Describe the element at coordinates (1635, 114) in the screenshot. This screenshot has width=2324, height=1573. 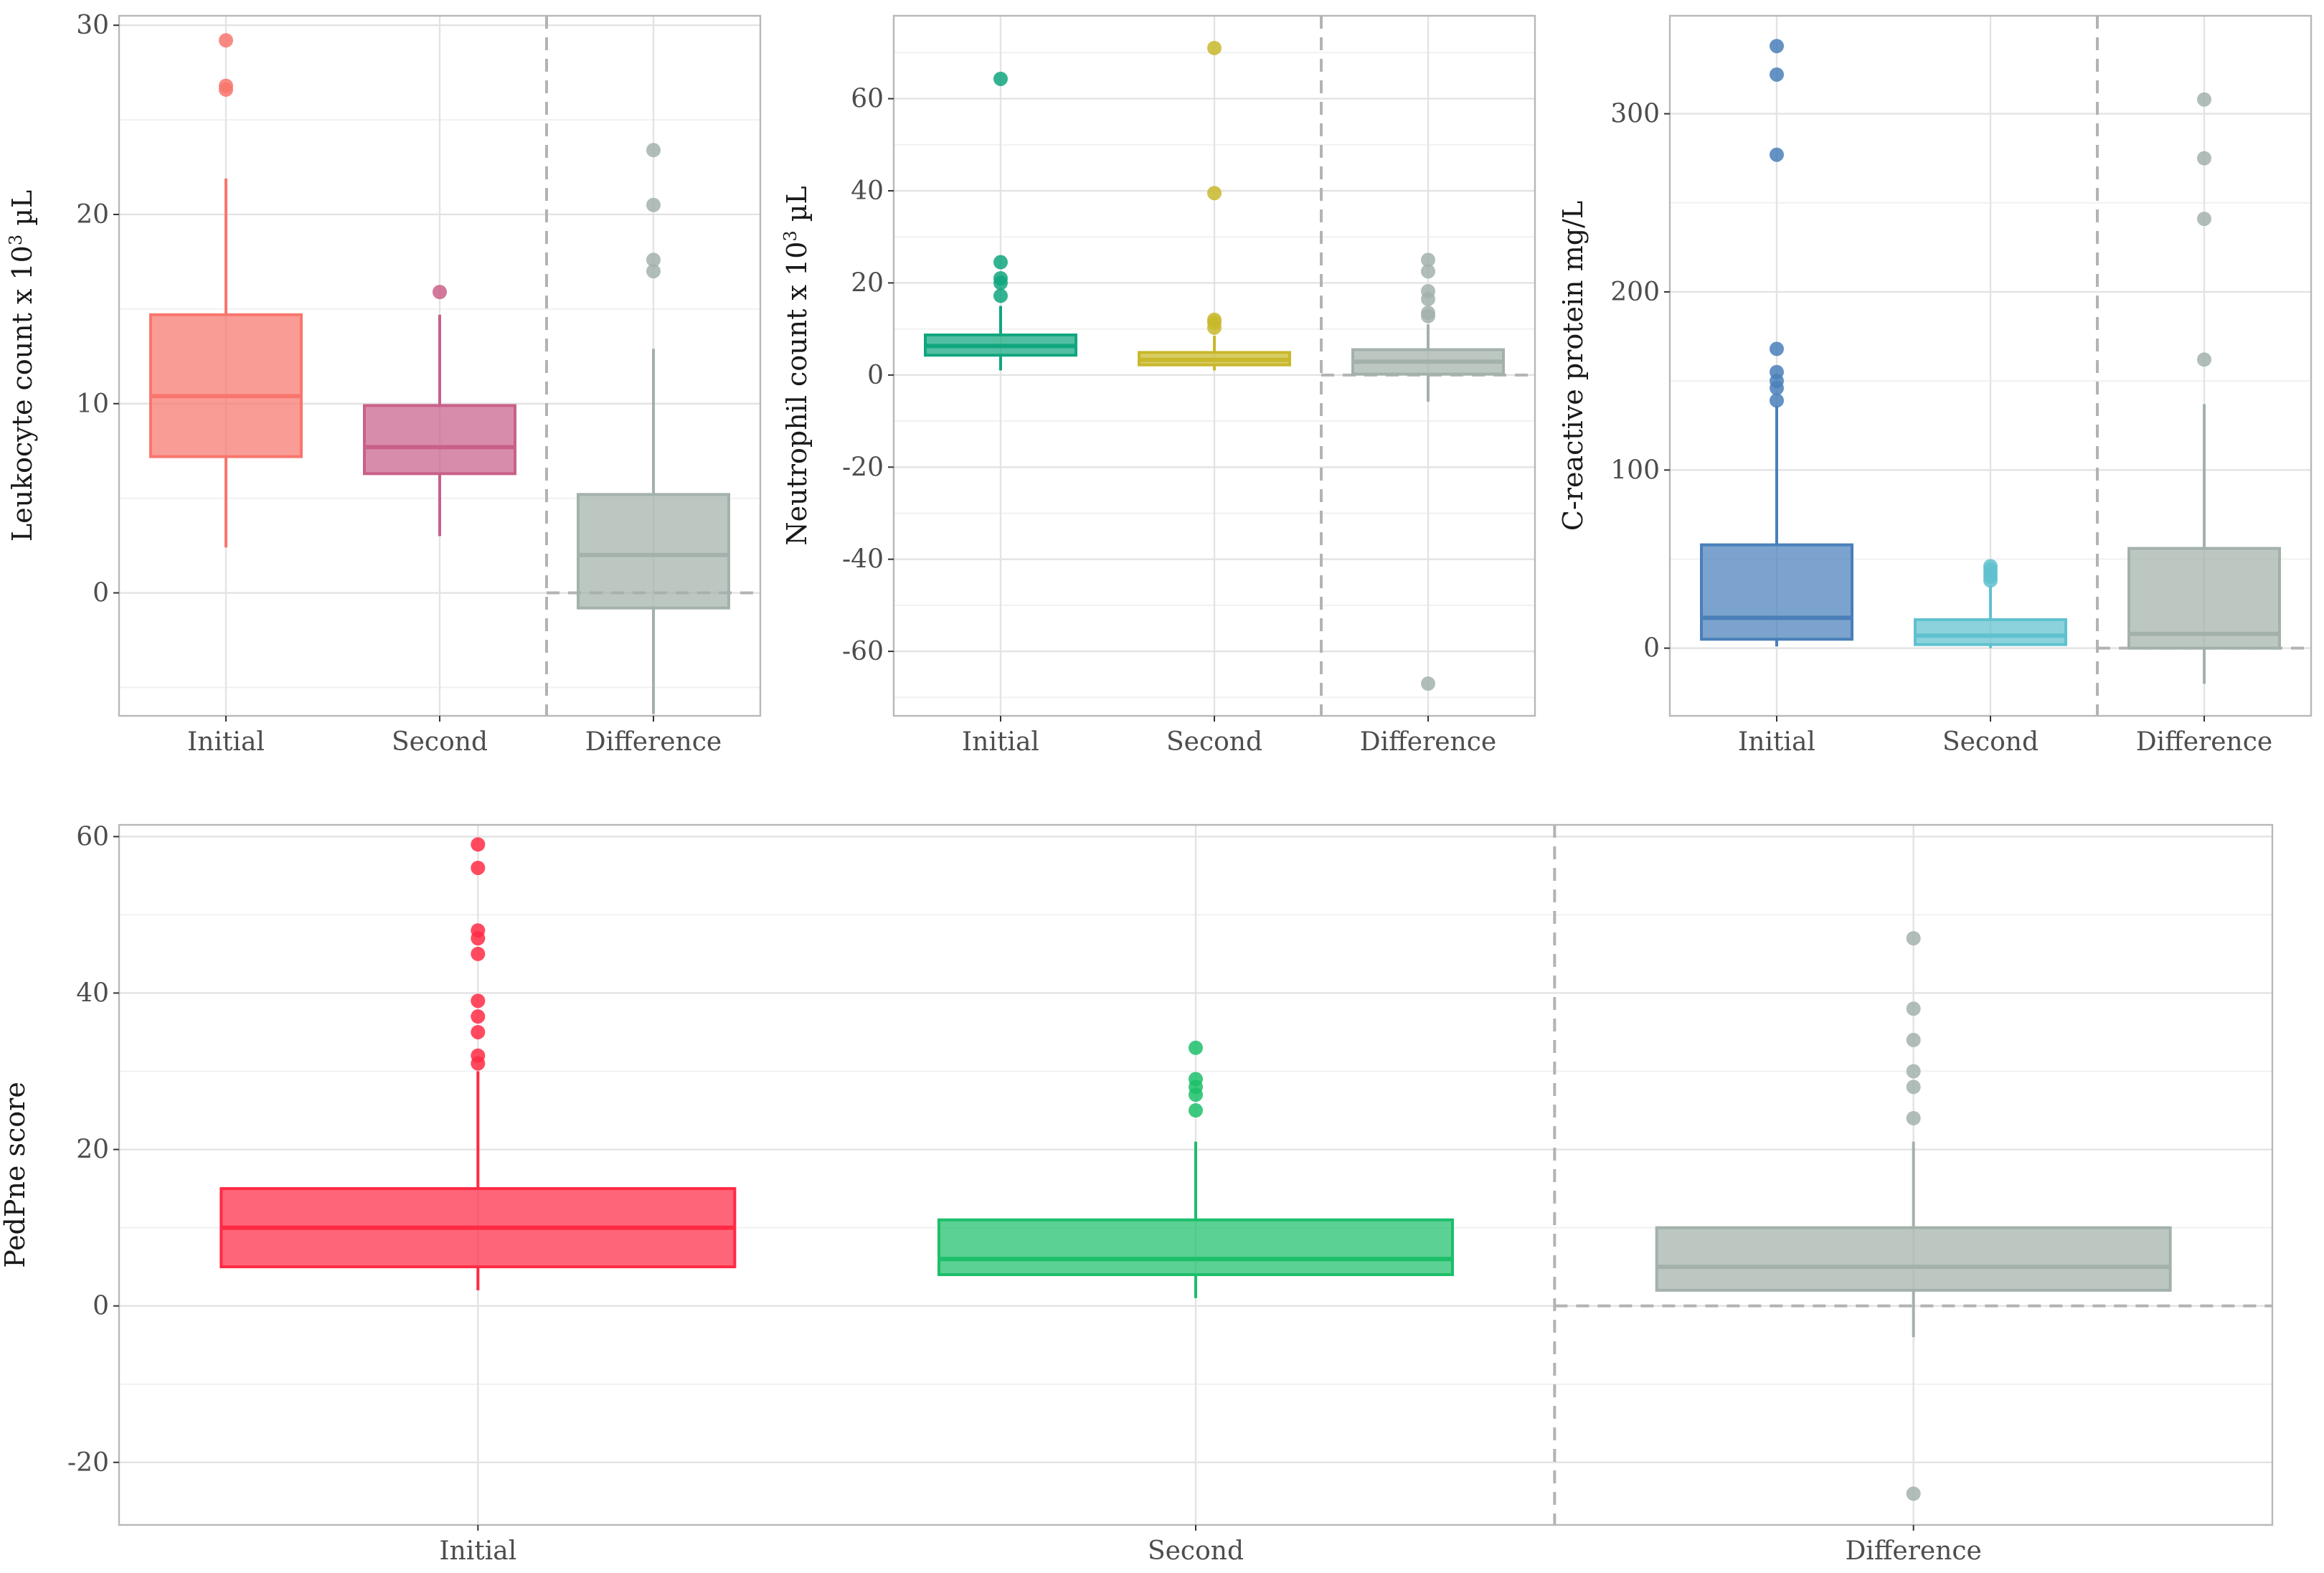
I see `y-tick-label: 300` at that location.